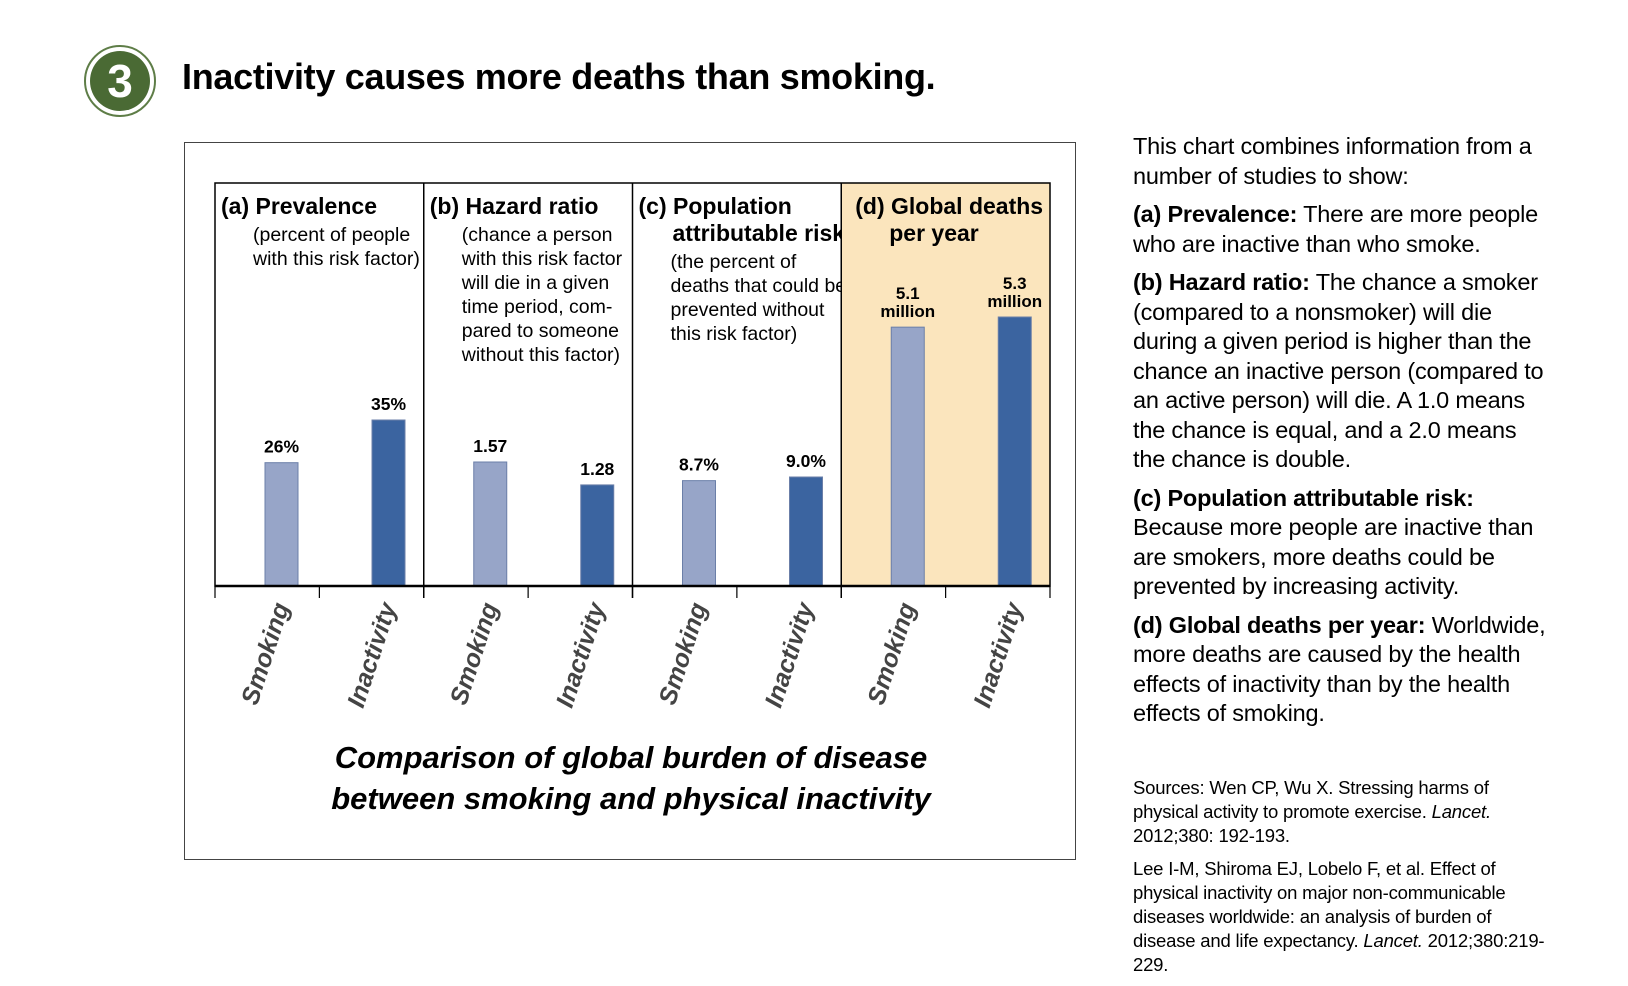 Image resolution: width=1628 pixels, height=986 pixels. What do you see at coordinates (1215, 214) in the screenshot?
I see `explanation-term: (a) Prevalence:` at bounding box center [1215, 214].